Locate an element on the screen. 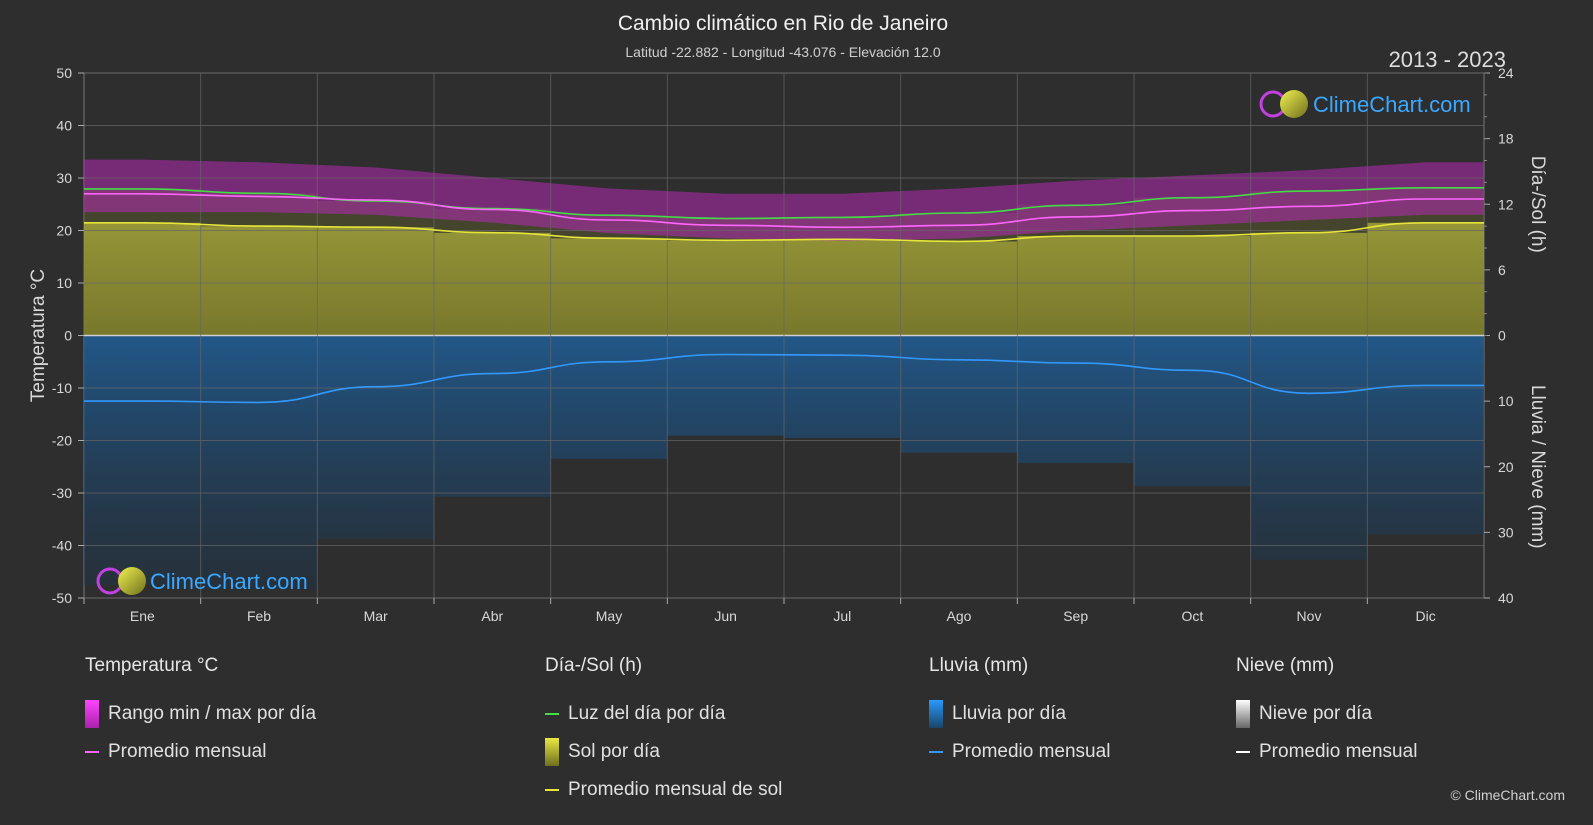 The height and width of the screenshot is (825, 1593). tick-label-x: Feb is located at coordinates (259, 616).